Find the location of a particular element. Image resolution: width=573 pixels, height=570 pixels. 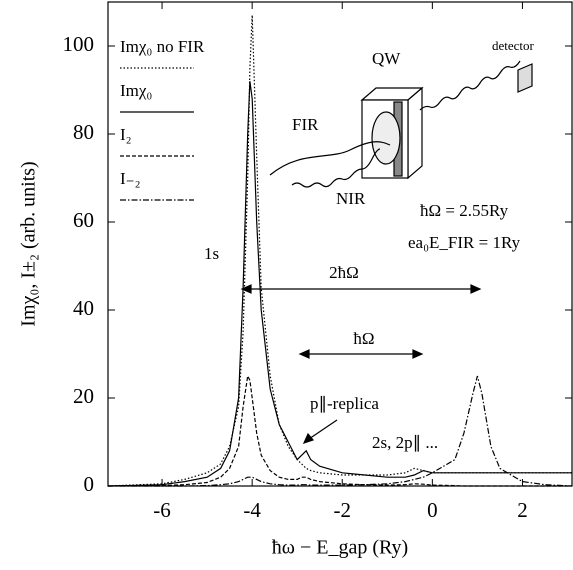

annotation: 1s is located at coordinates (211, 253).